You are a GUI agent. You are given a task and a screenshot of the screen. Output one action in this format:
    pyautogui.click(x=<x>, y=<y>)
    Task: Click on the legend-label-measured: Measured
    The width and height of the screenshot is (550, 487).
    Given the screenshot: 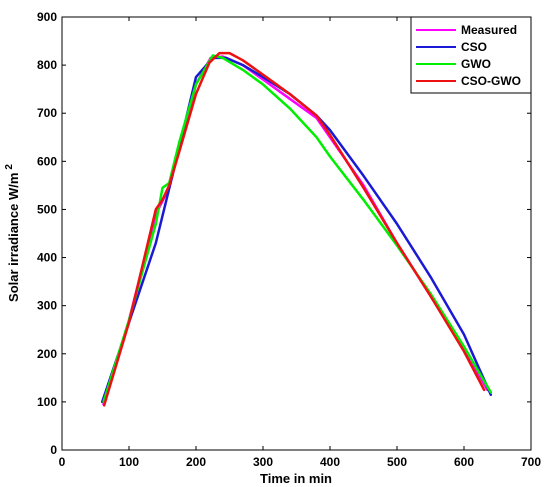 What is the action you would take?
    pyautogui.click(x=489, y=30)
    